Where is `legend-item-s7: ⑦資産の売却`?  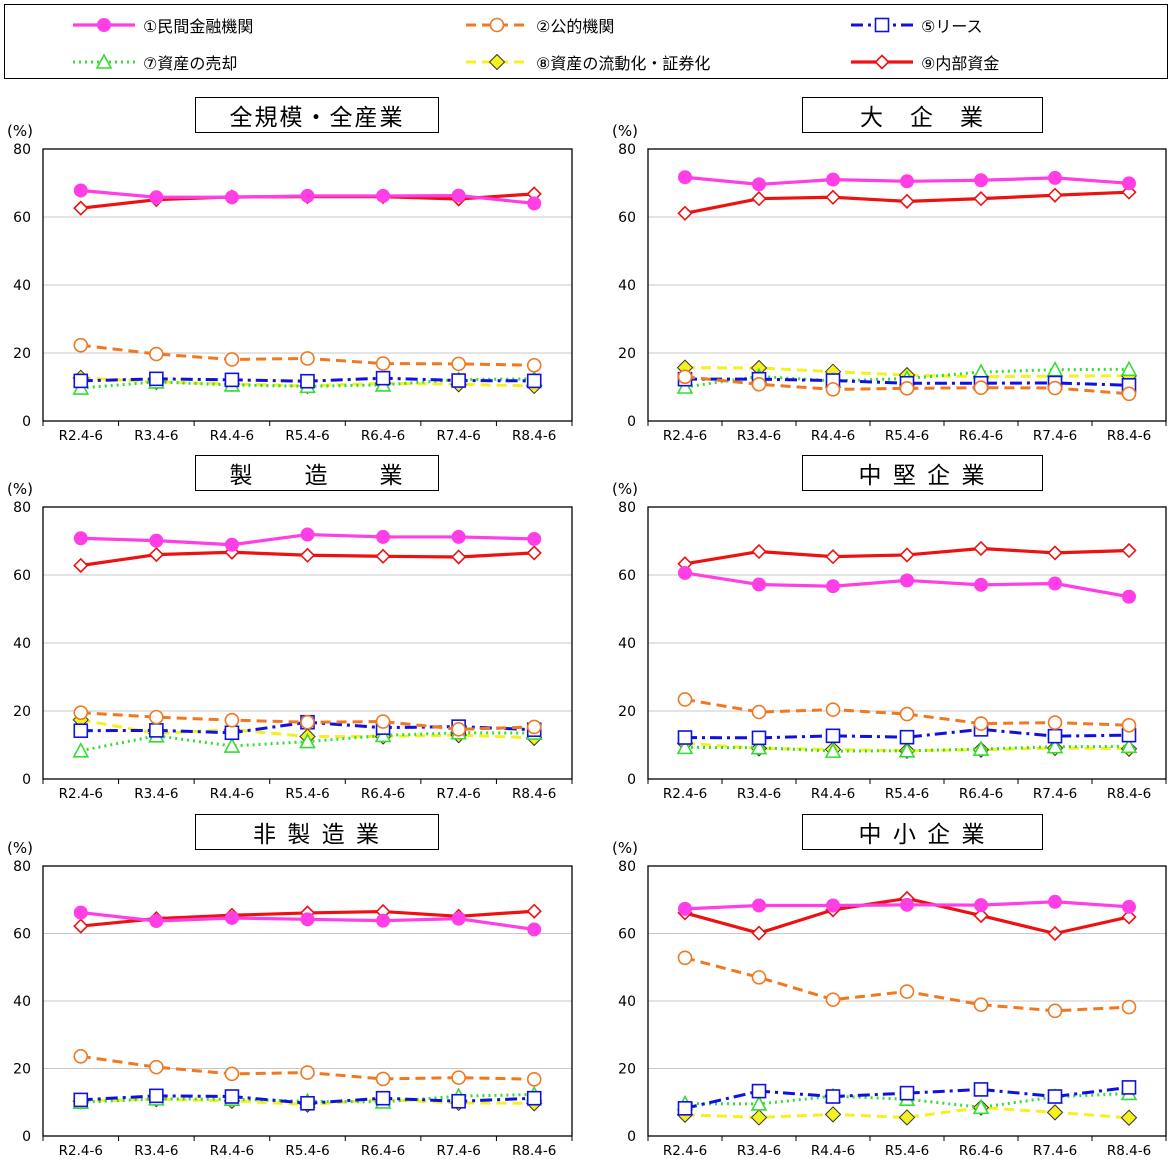
legend-item-s7: ⑦資産の売却 is located at coordinates (154, 62).